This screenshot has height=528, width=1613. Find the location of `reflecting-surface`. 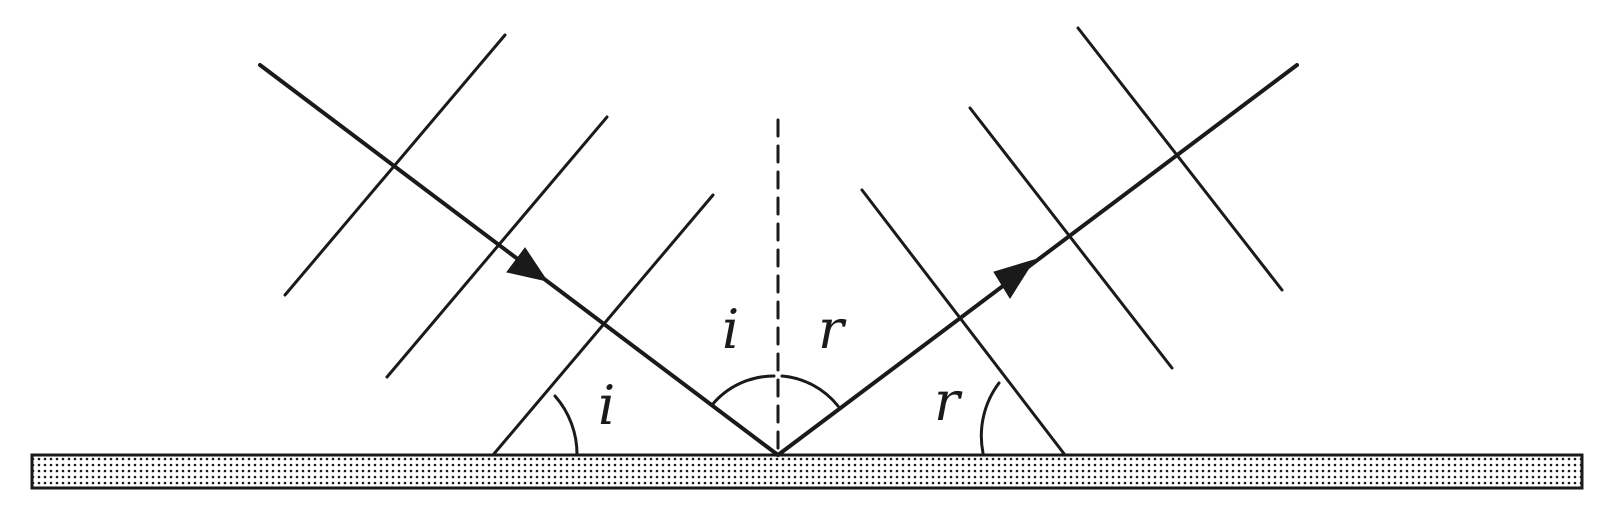

reflecting-surface is located at coordinates (807, 471).